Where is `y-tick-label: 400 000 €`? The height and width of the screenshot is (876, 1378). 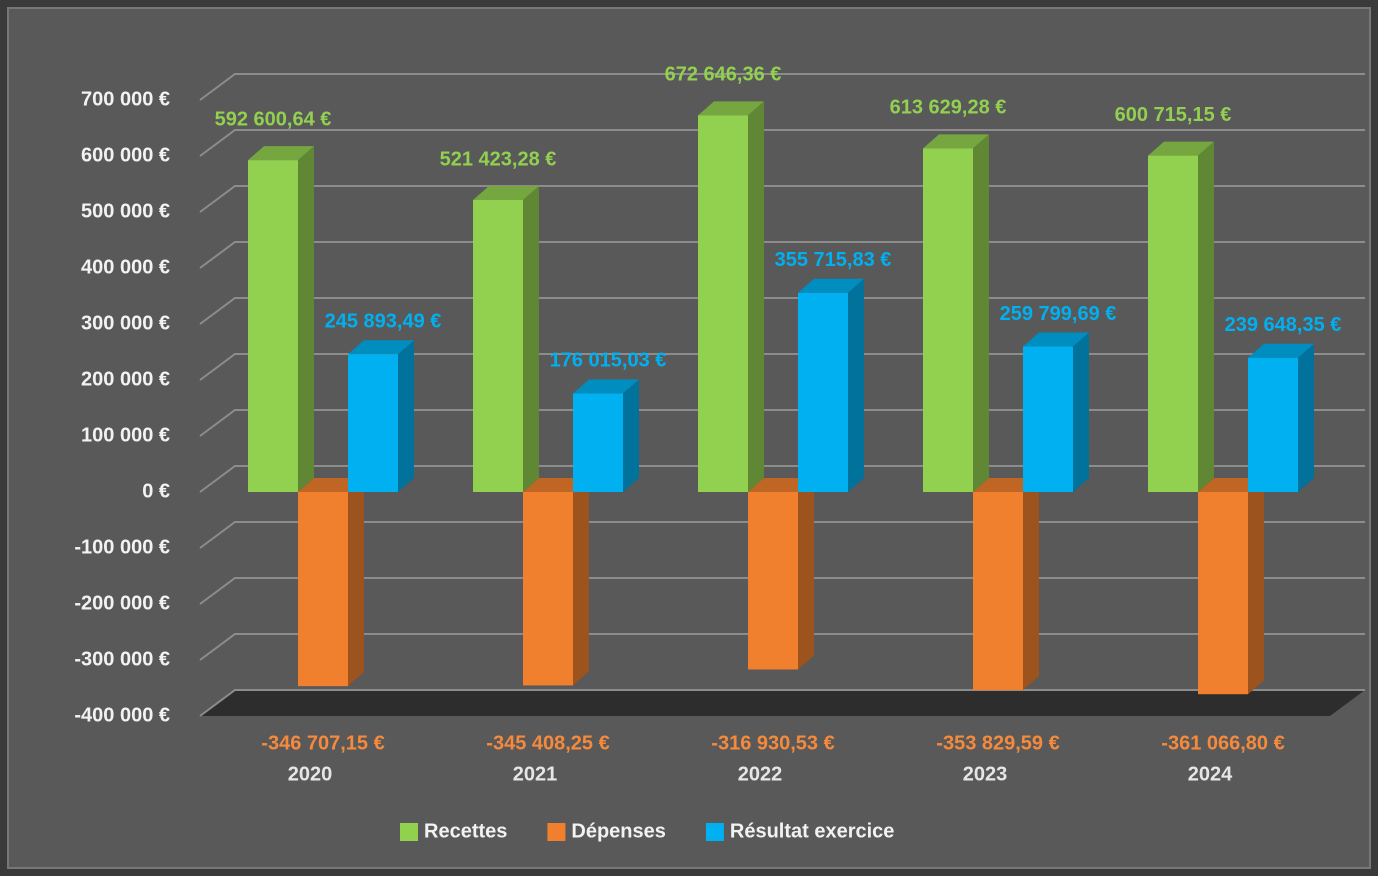
y-tick-label: 400 000 € is located at coordinates (125, 267).